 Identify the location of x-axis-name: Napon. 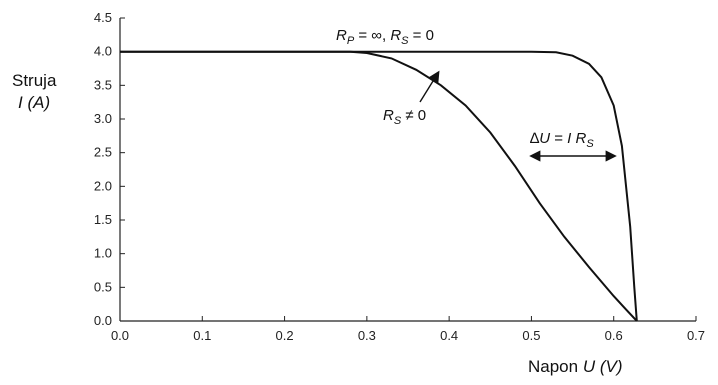
(553, 366).